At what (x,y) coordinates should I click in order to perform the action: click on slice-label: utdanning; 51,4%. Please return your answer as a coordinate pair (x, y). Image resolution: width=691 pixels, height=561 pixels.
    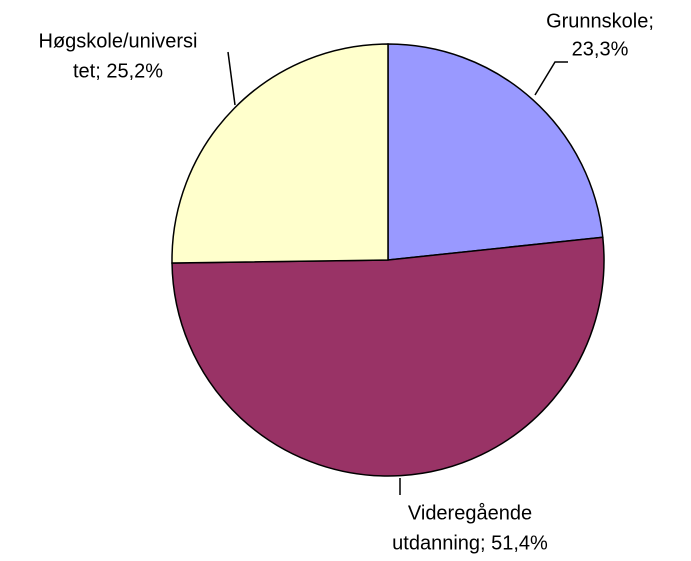
    Looking at the image, I should click on (470, 543).